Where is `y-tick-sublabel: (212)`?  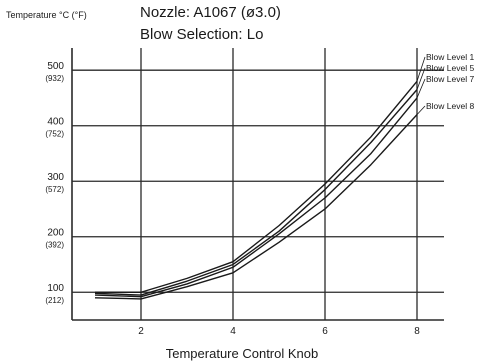 y-tick-sublabel: (212) is located at coordinates (54, 300).